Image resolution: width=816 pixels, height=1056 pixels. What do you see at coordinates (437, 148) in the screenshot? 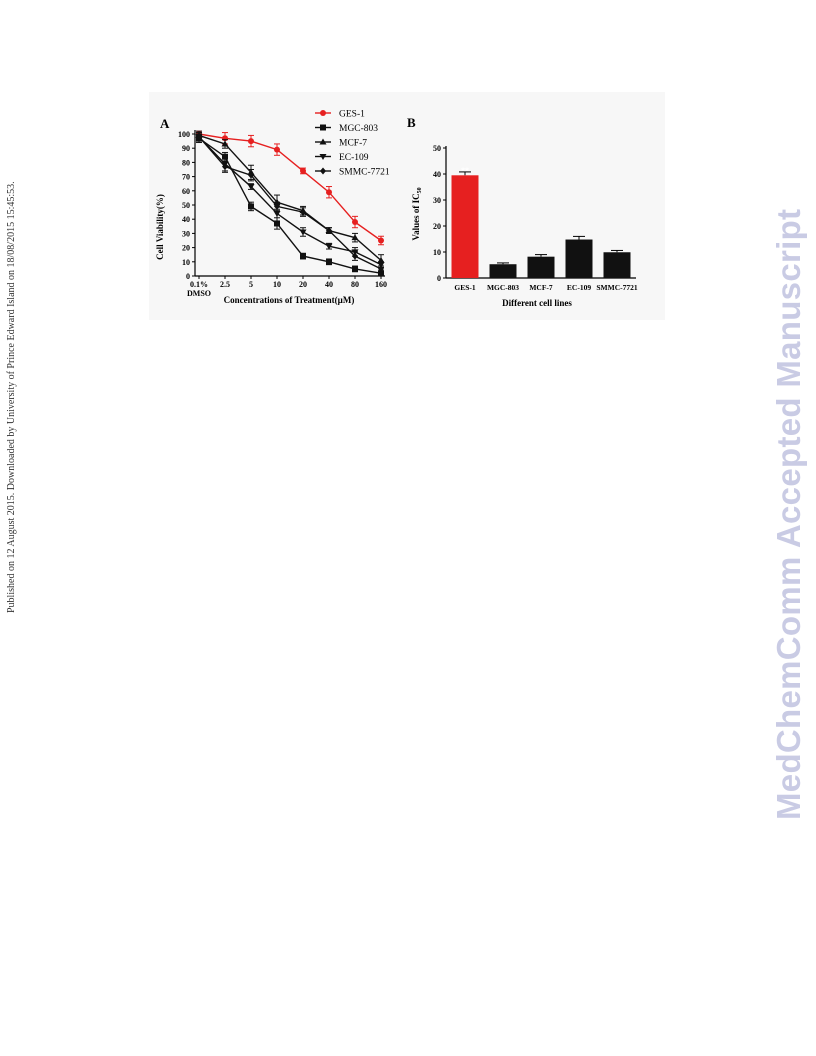
I see `panel-b-y-tick-label: 50` at bounding box center [437, 148].